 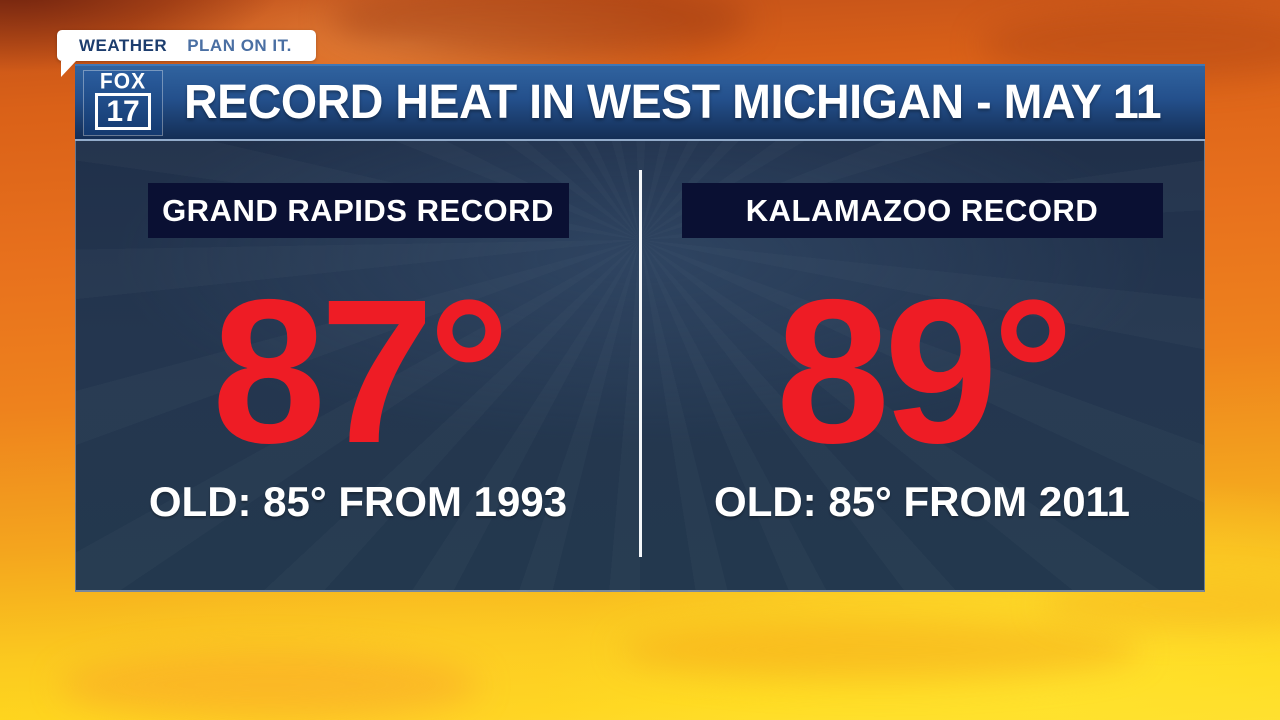 I want to click on old-record-label: OLD: 85° FROM 2011, so click(x=922, y=501).